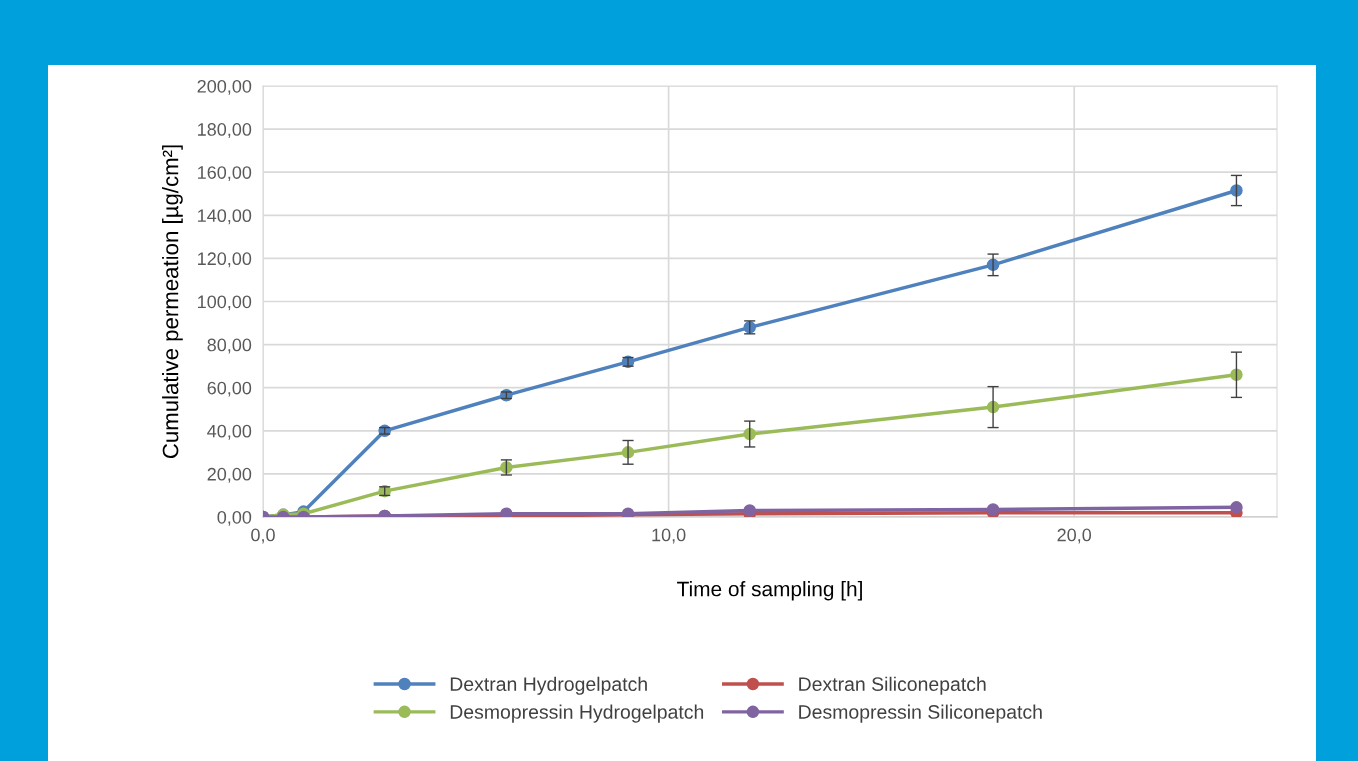 The height and width of the screenshot is (761, 1358). What do you see at coordinates (1074, 536) in the screenshot?
I see `x-tick-label: 20,0` at bounding box center [1074, 536].